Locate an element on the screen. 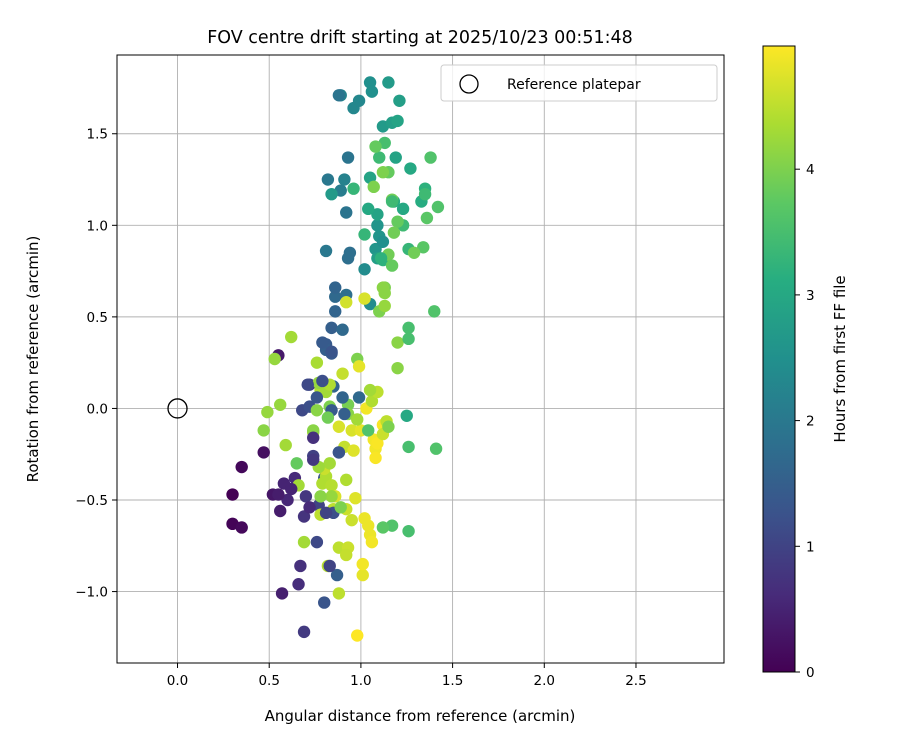  y-tick-label: 1.0 is located at coordinates (97, 226).